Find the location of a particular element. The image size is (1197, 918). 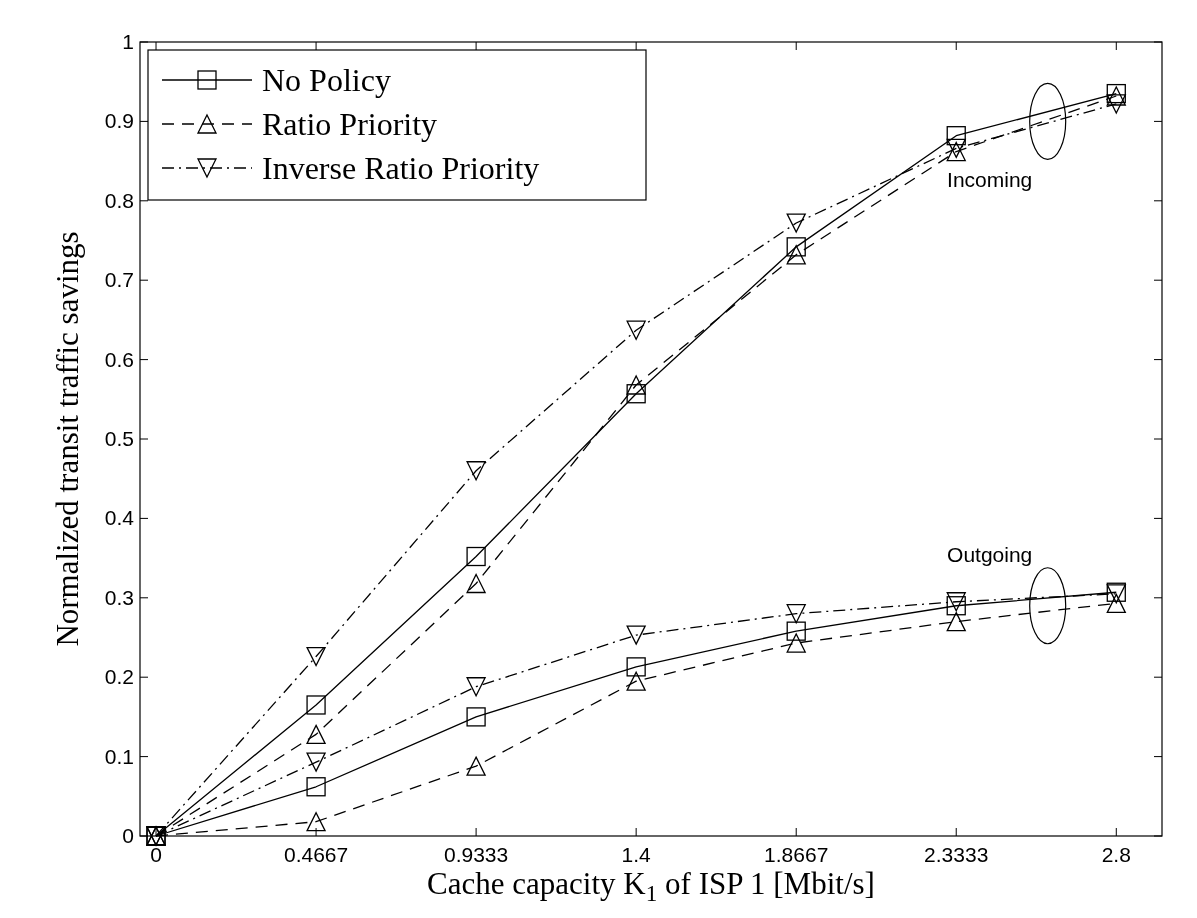

y-tick-label: 0.7 is located at coordinates (119, 280).